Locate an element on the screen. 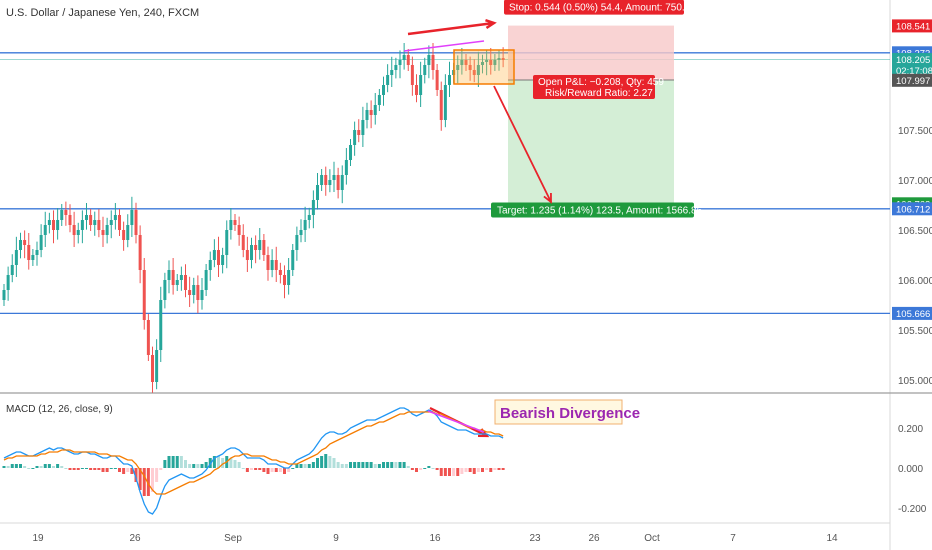  stop-zone is located at coordinates (591, 53).